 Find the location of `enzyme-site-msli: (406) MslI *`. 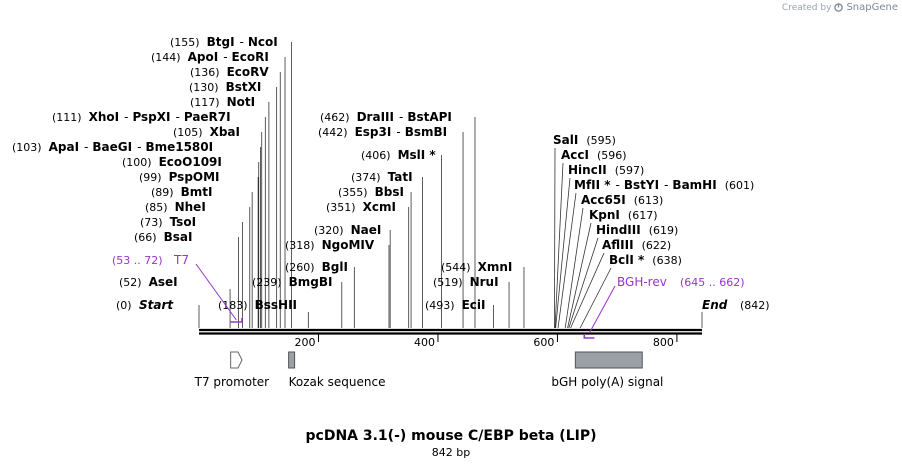

enzyme-site-msli: (406) MslI * is located at coordinates (401, 238).